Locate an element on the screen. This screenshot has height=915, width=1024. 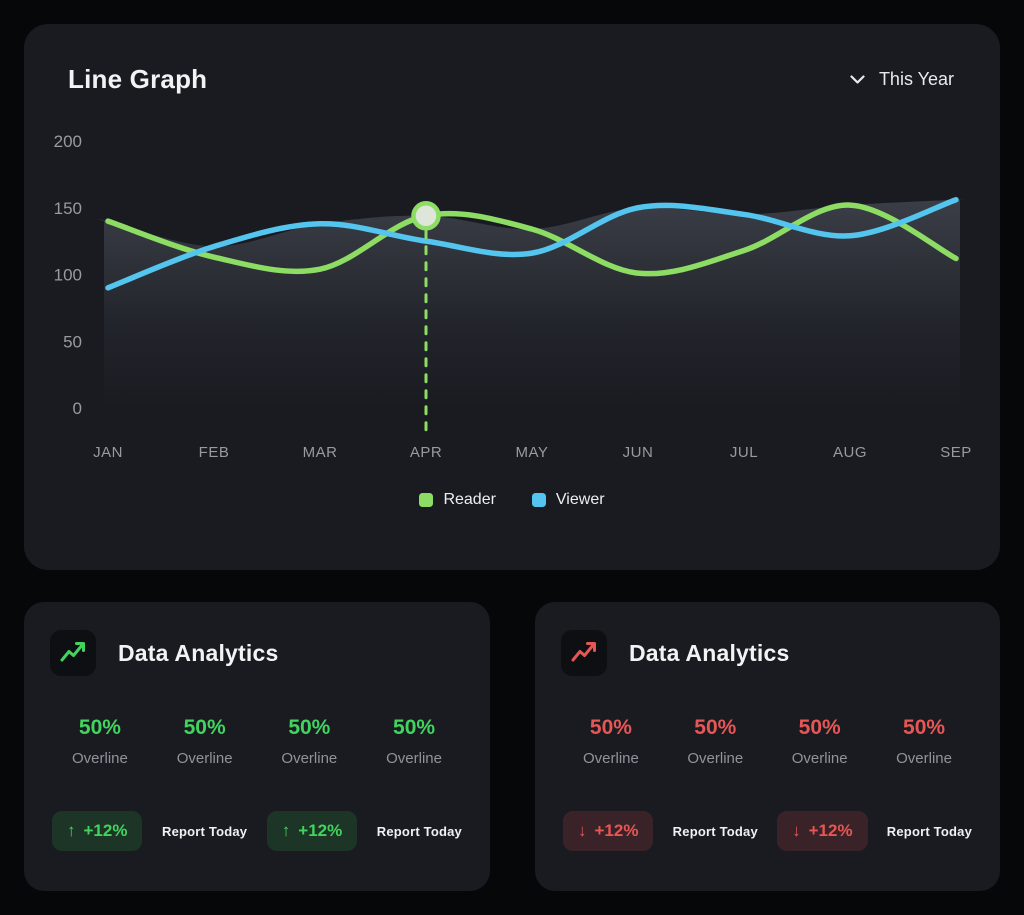
x-axis-month-labels: JAN FEB MAR APR MAY JUN JUL AUG SEP is located at coordinates (532, 452).